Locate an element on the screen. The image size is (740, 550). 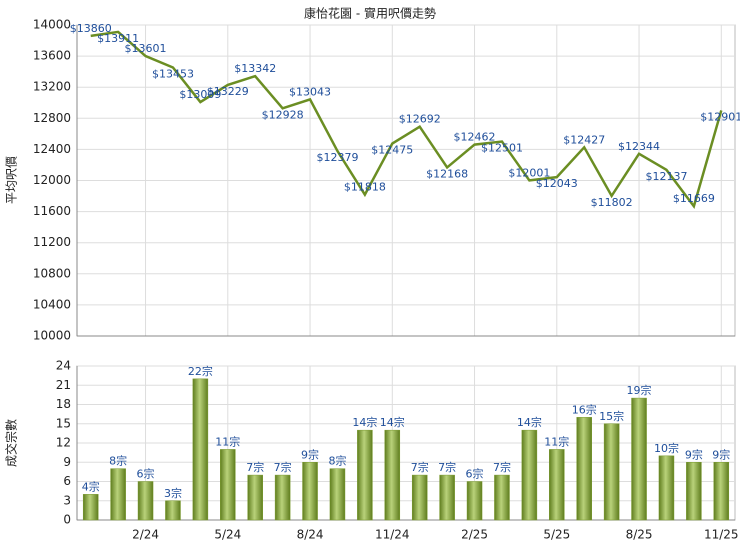
y-tick-label: 12800 is located at coordinates (52, 118).